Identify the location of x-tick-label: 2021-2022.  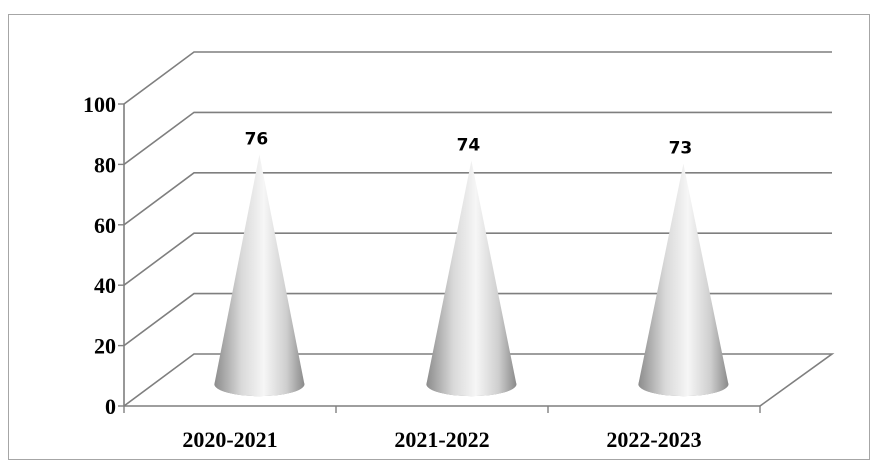
(441, 439).